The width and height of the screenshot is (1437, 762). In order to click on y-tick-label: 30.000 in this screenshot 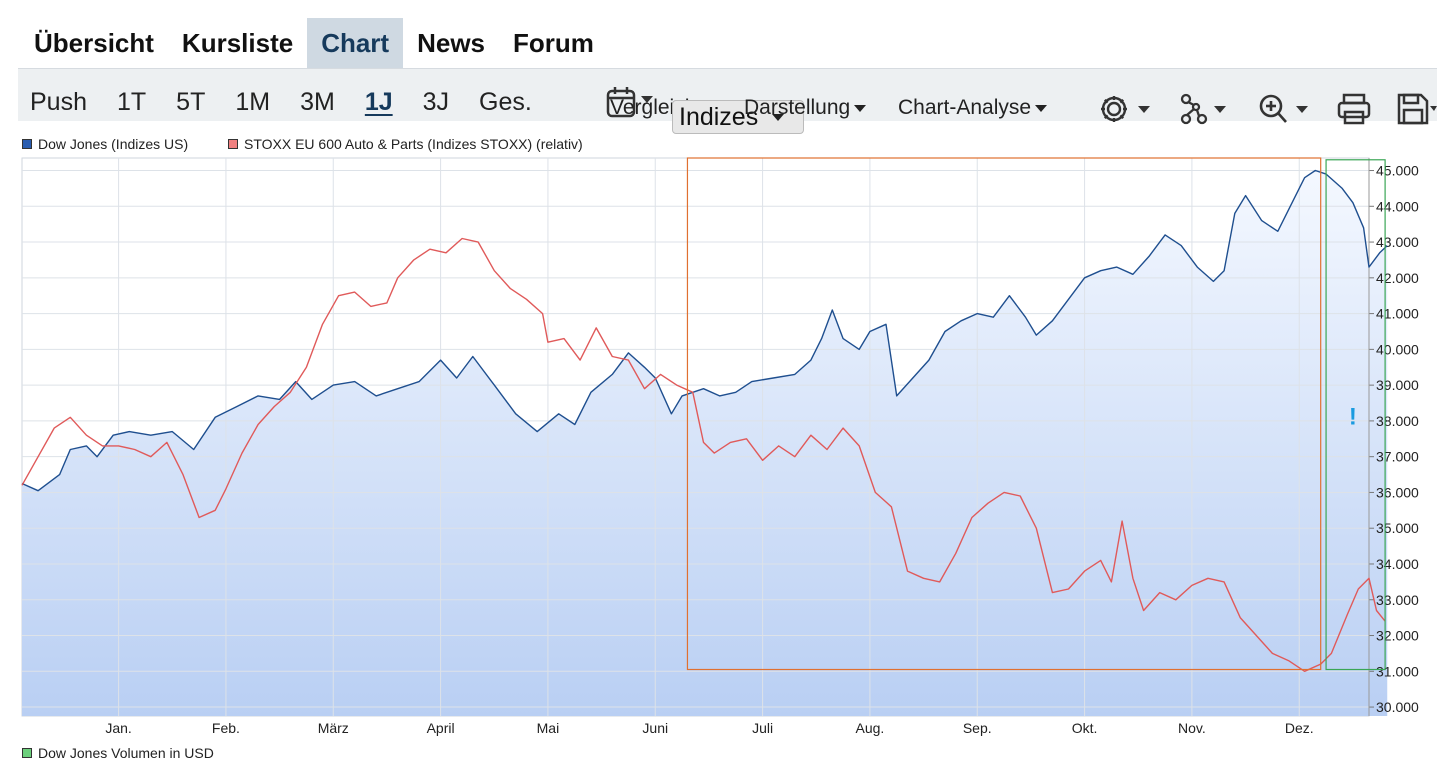, I will do `click(1397, 707)`.